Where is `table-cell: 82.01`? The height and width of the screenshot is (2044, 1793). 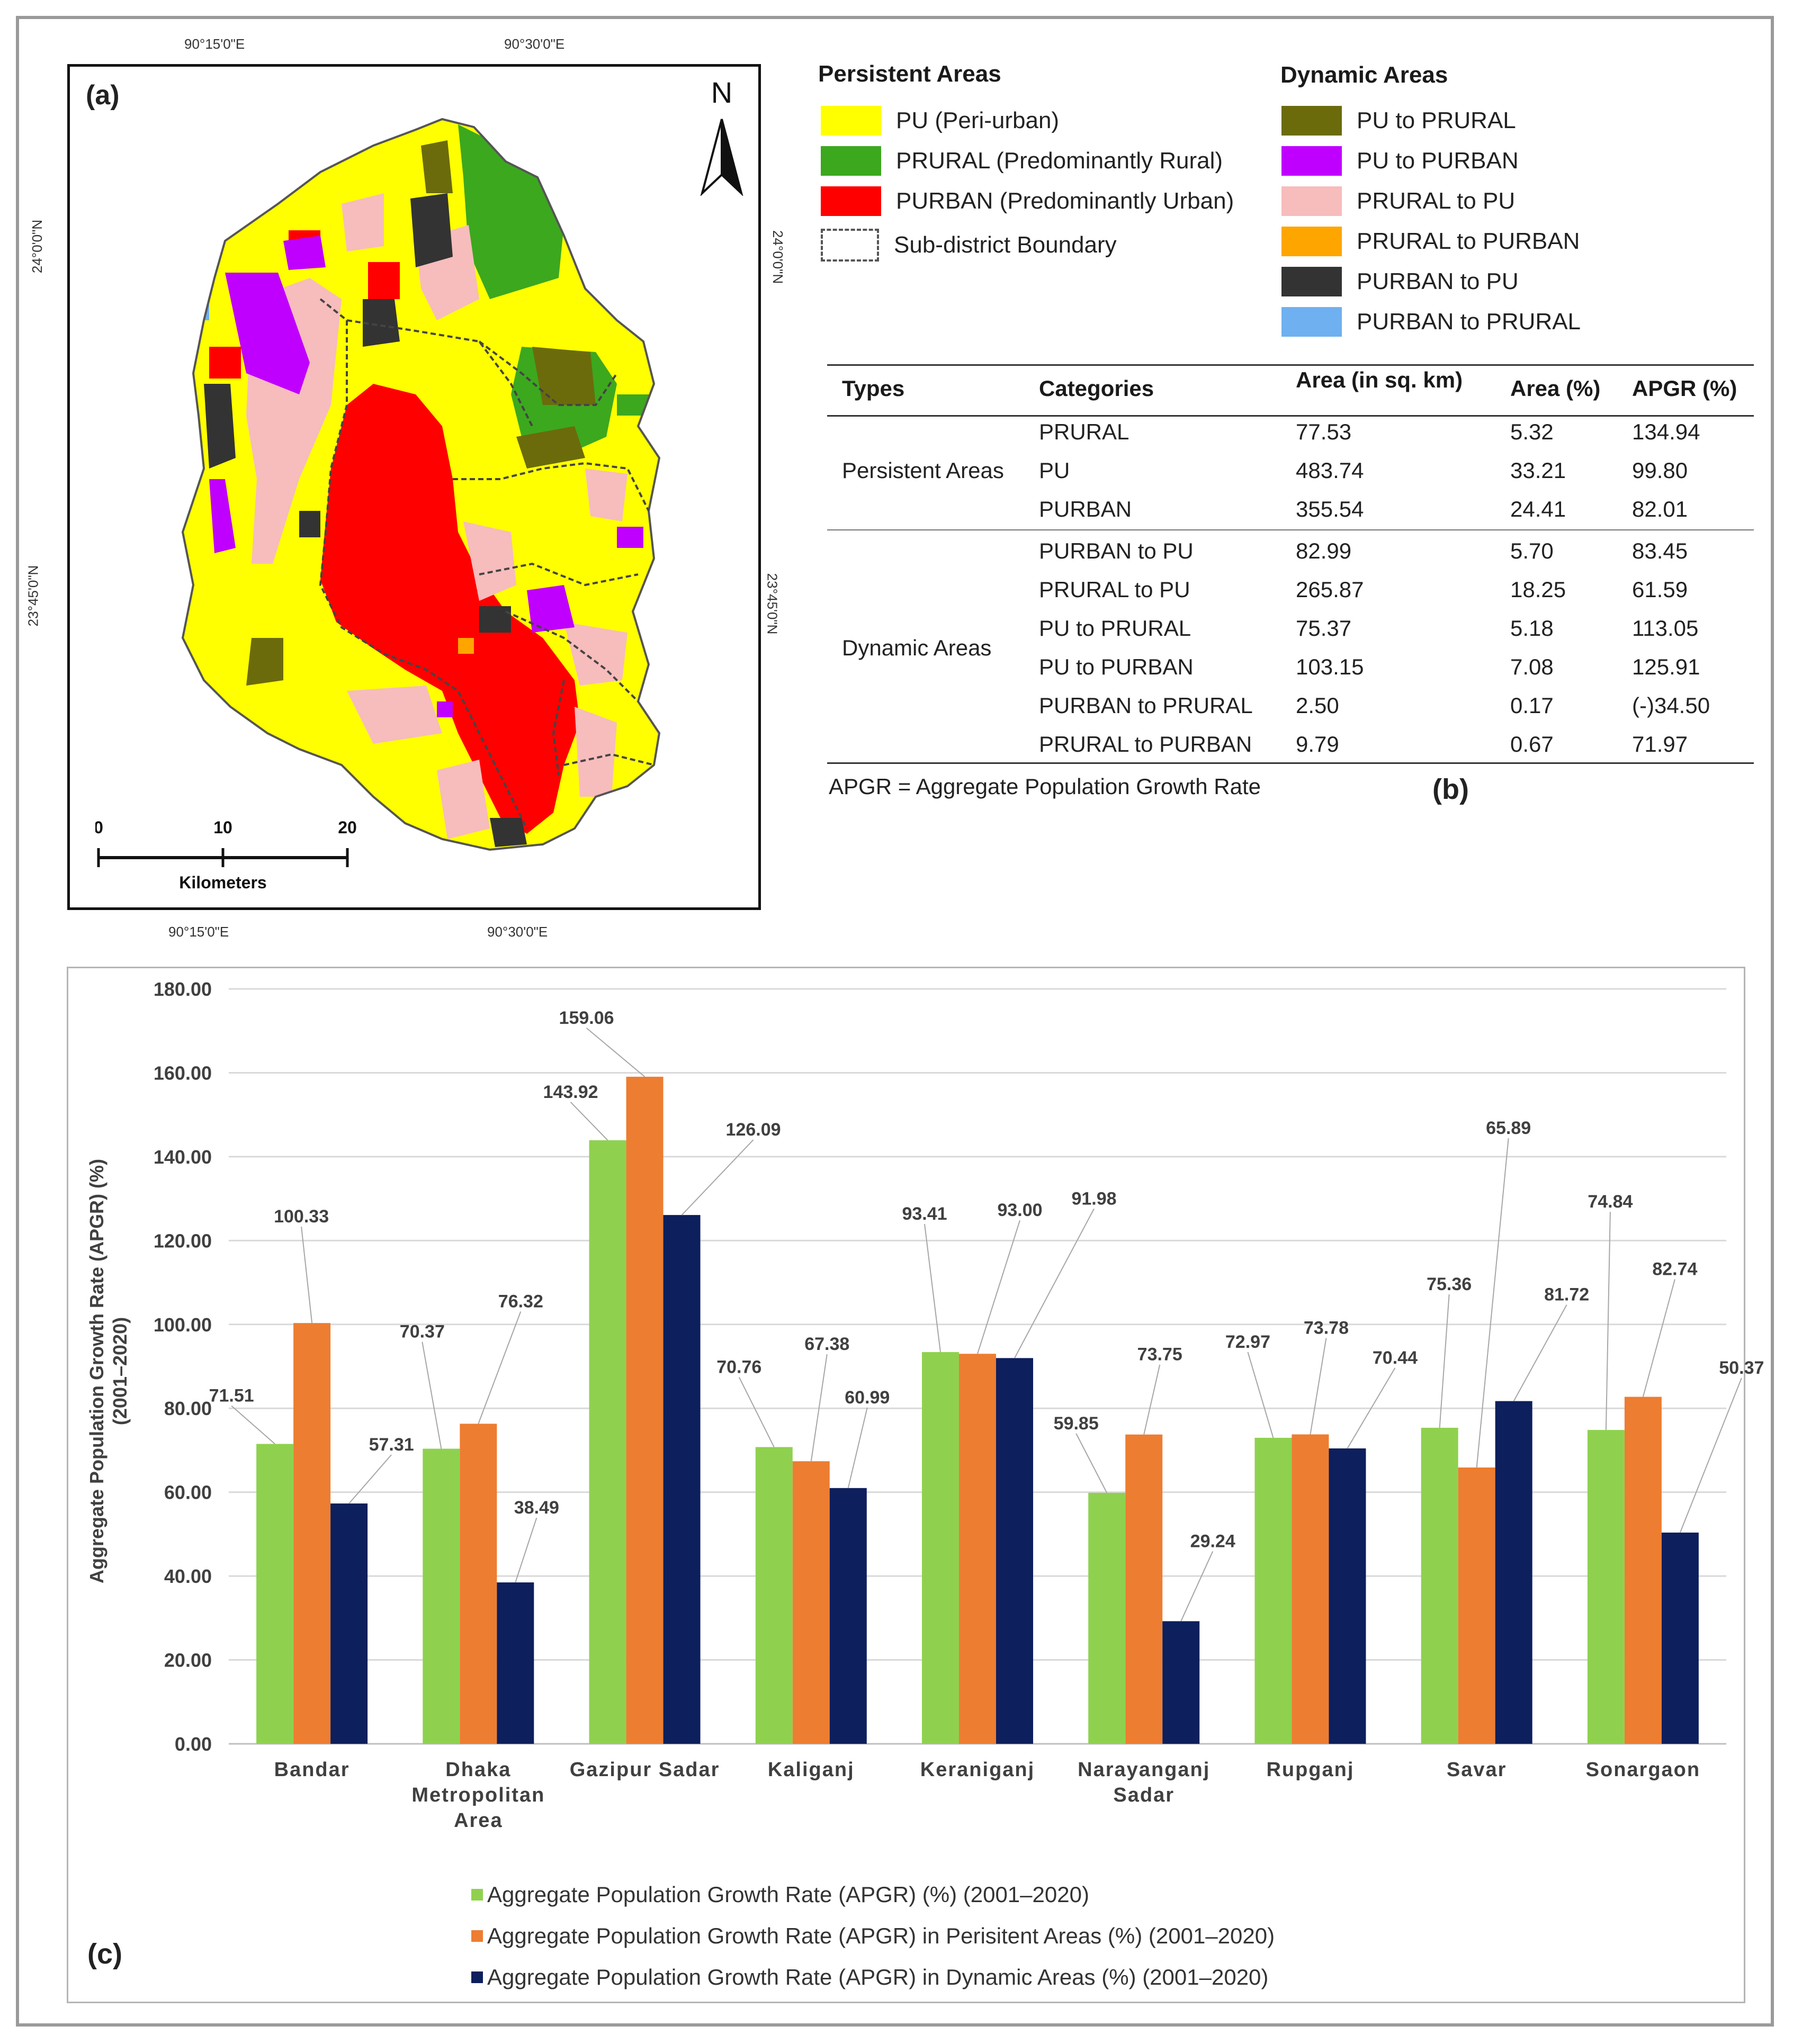 table-cell: 82.01 is located at coordinates (1660, 509).